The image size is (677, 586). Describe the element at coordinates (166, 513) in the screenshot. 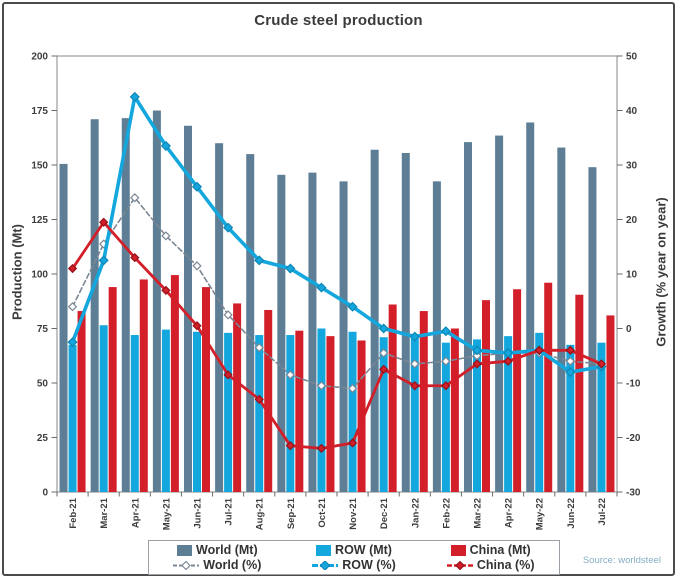

I see `svg-text: May-21` at that location.